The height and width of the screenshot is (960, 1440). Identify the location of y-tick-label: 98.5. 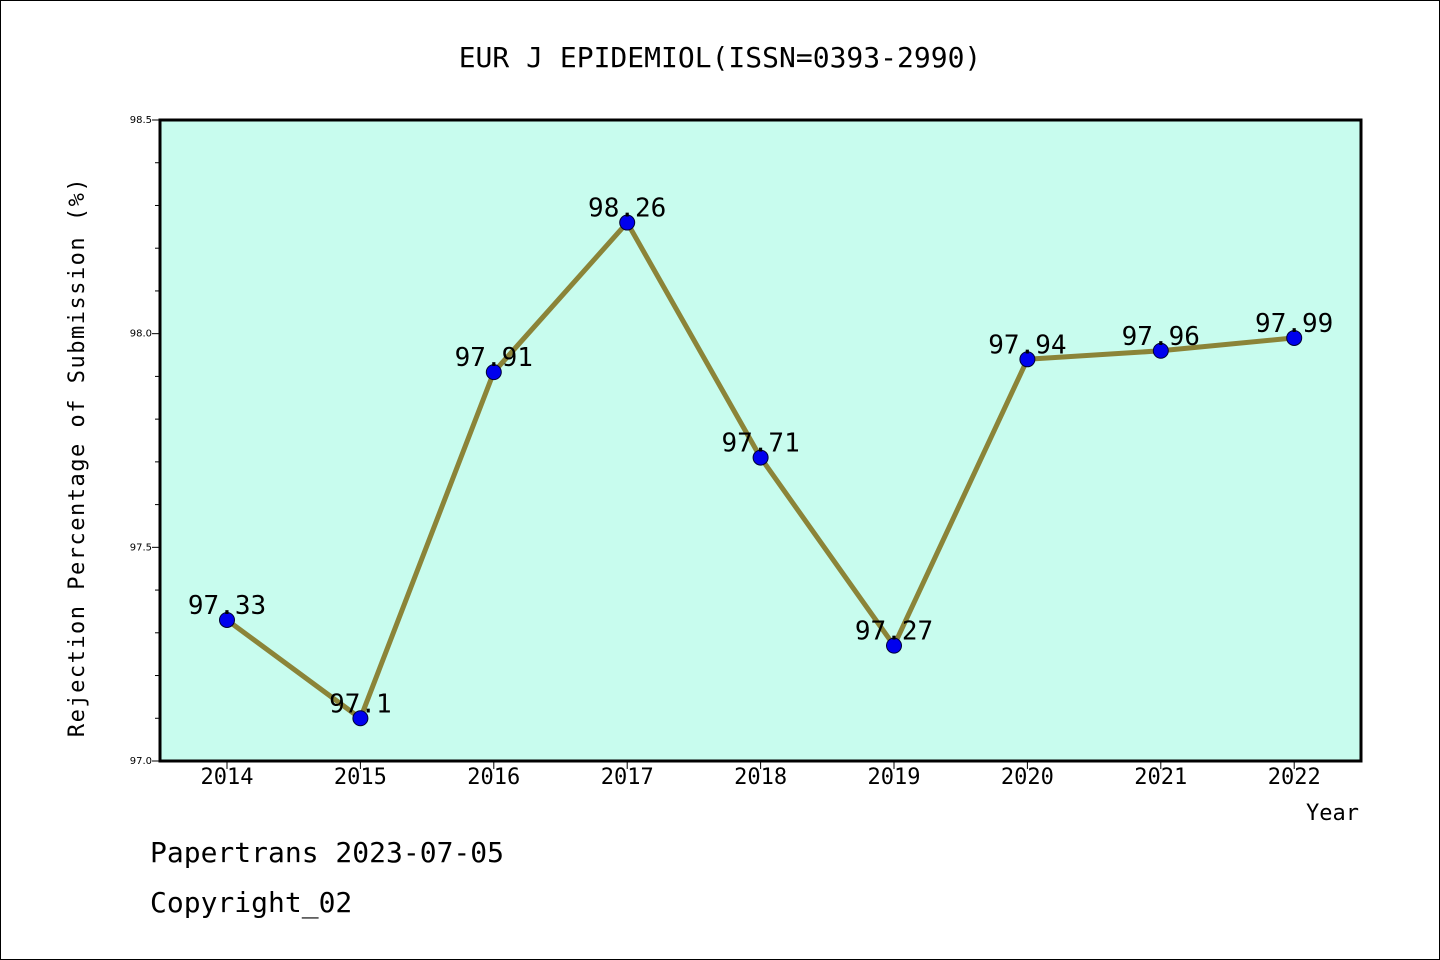
(141, 120).